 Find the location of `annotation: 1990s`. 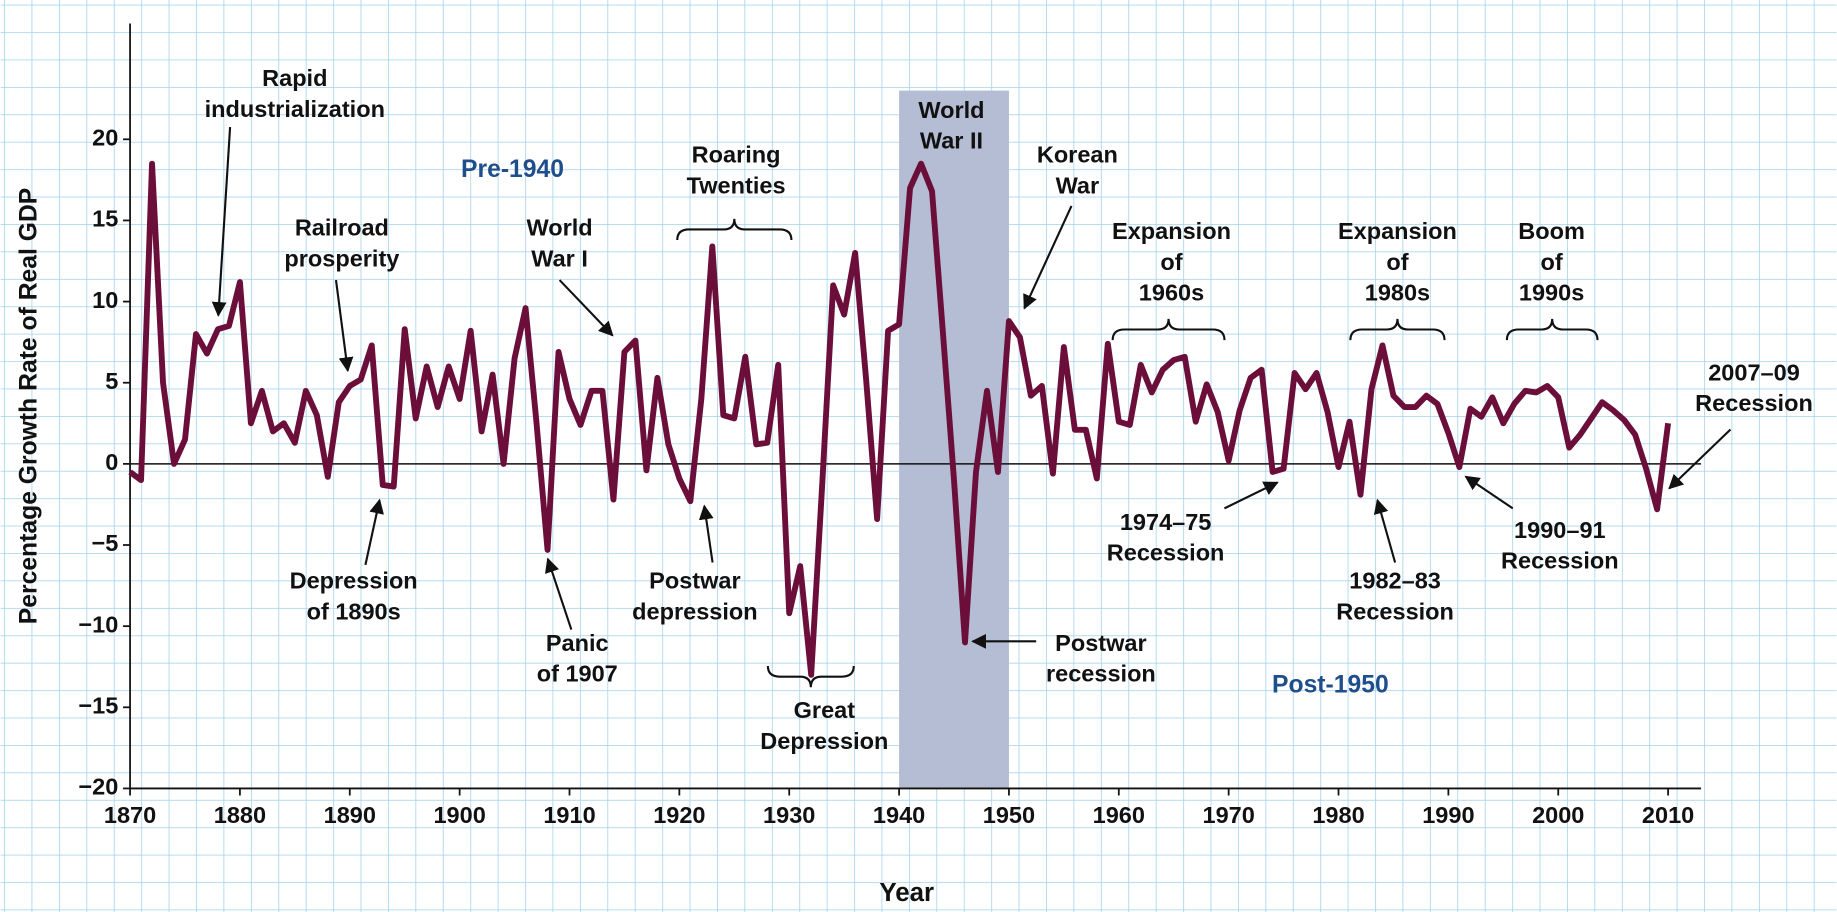

annotation: 1990s is located at coordinates (1551, 292).